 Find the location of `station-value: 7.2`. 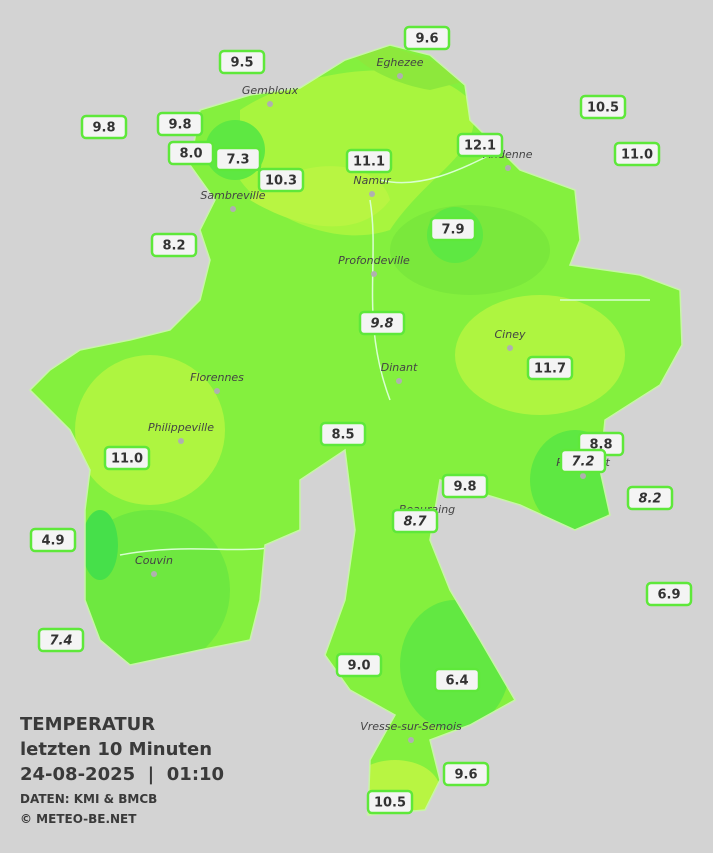

station-value: 7.2 is located at coordinates (582, 462).